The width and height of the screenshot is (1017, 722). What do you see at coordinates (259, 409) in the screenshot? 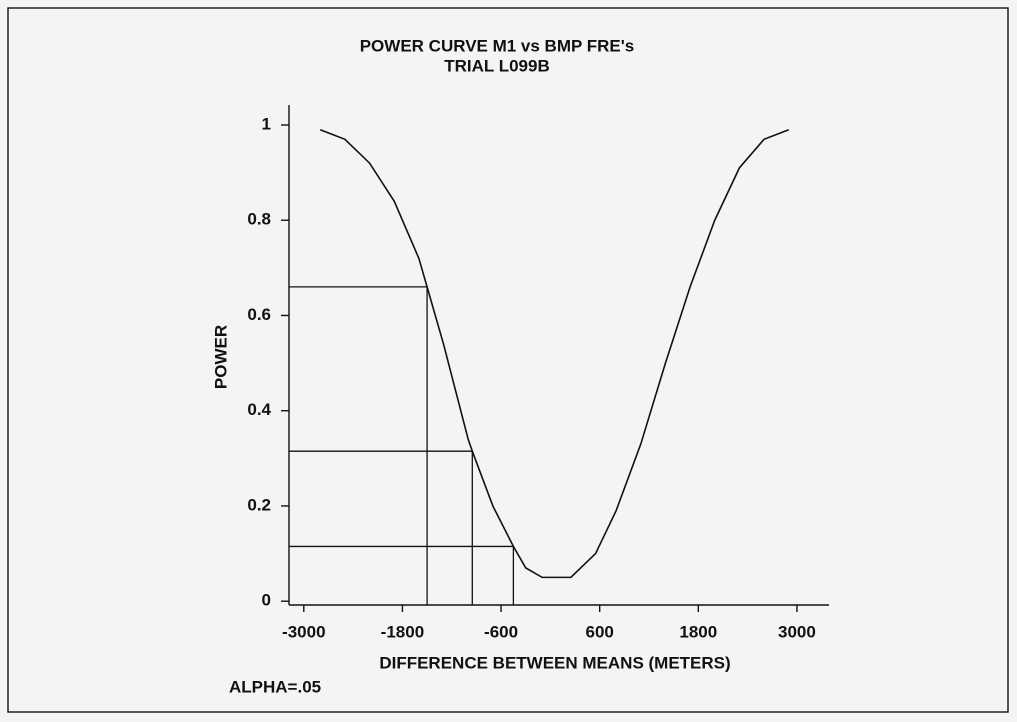
I see `y-tick-label: 0.4` at bounding box center [259, 409].